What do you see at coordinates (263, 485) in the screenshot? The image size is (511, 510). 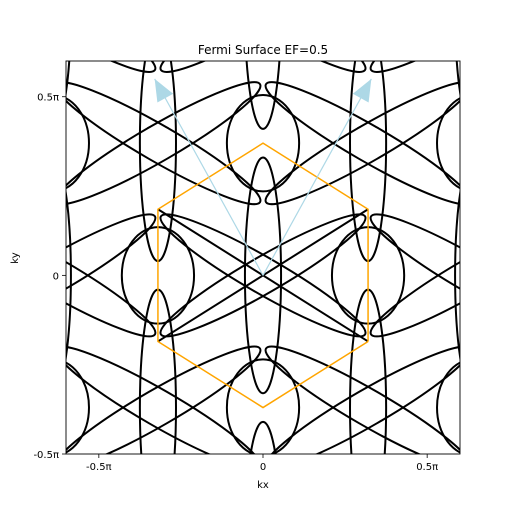 I see `x-axis-title: kx` at bounding box center [263, 485].